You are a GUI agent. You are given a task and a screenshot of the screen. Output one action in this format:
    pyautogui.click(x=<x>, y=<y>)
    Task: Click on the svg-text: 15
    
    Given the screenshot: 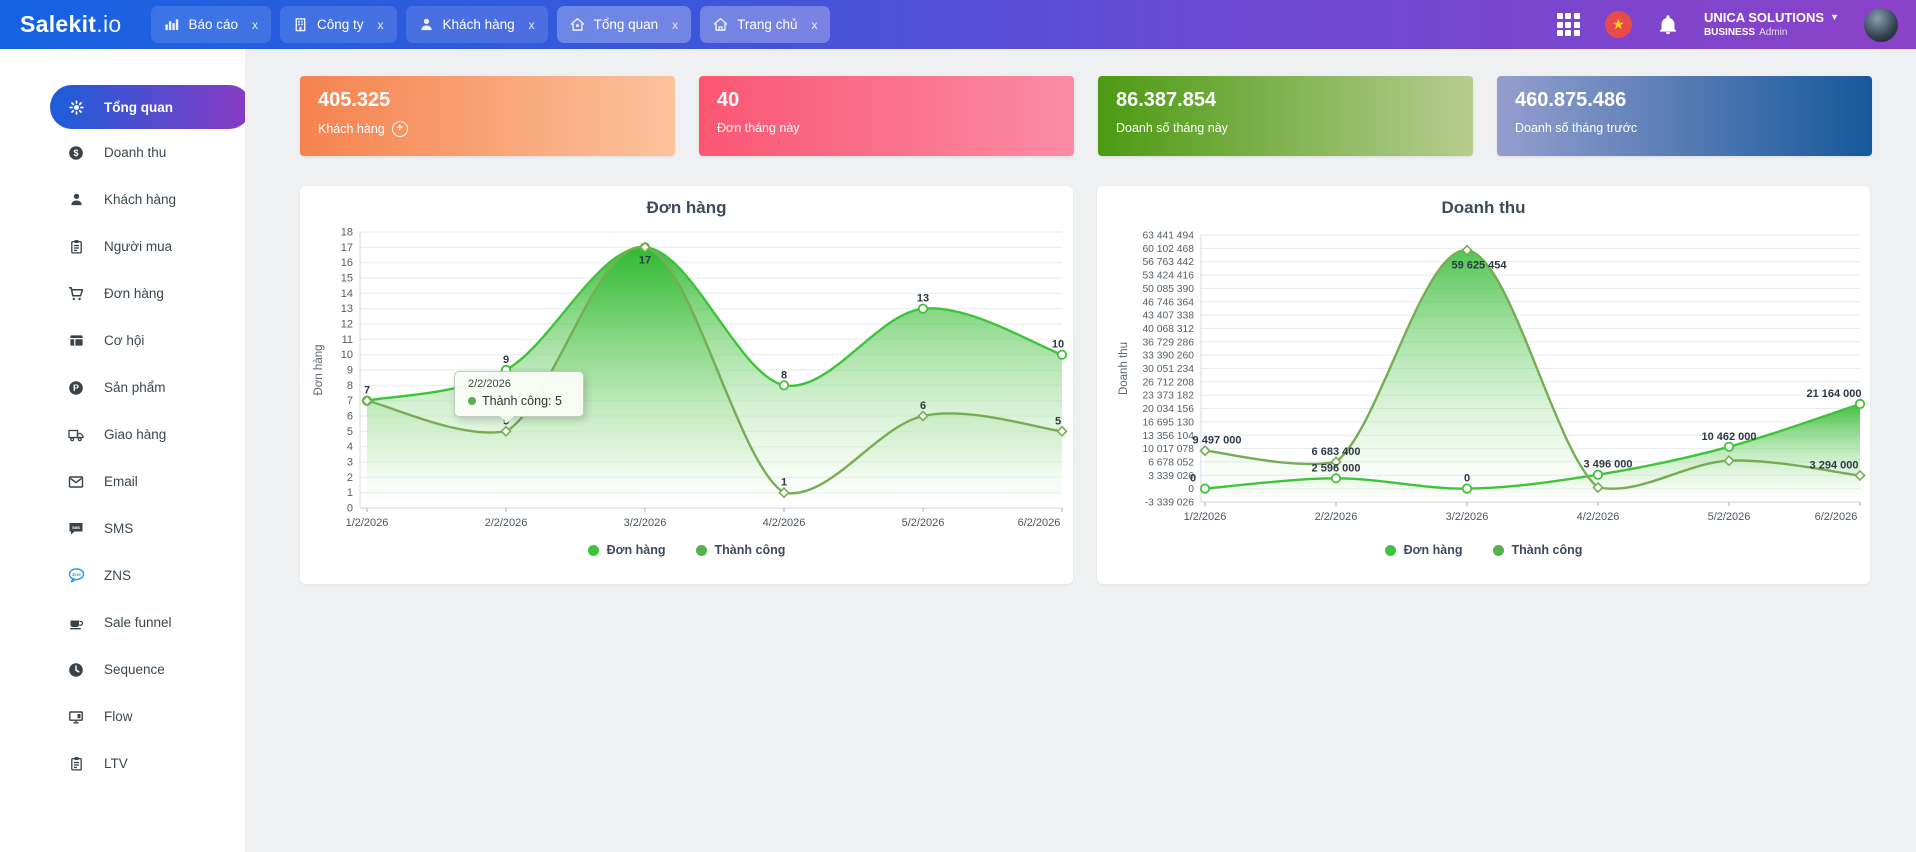 What is the action you would take?
    pyautogui.click(x=347, y=279)
    